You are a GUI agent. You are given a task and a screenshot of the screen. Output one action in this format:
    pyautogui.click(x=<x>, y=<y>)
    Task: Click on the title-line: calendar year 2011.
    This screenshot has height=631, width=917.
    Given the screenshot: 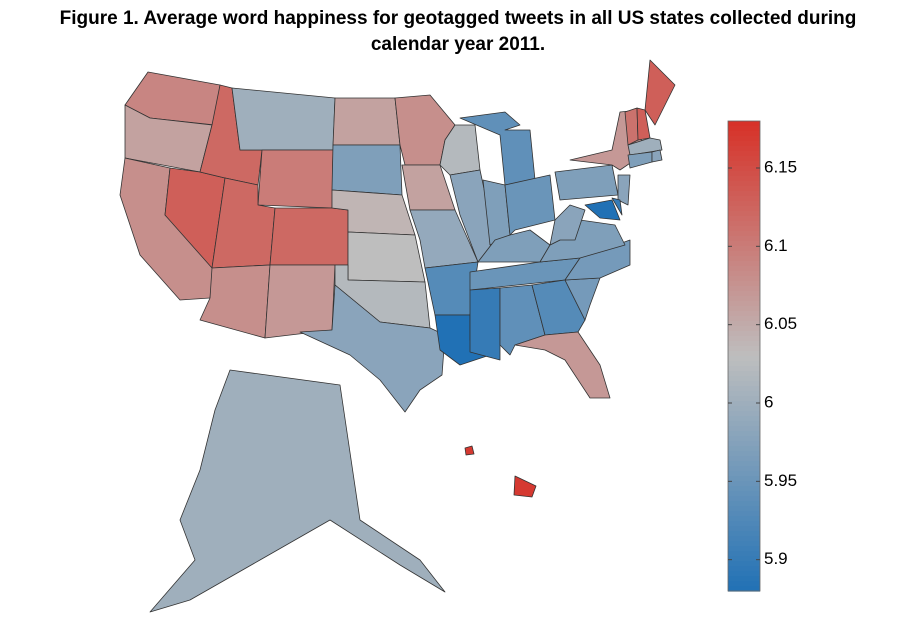 What is the action you would take?
    pyautogui.click(x=458, y=44)
    